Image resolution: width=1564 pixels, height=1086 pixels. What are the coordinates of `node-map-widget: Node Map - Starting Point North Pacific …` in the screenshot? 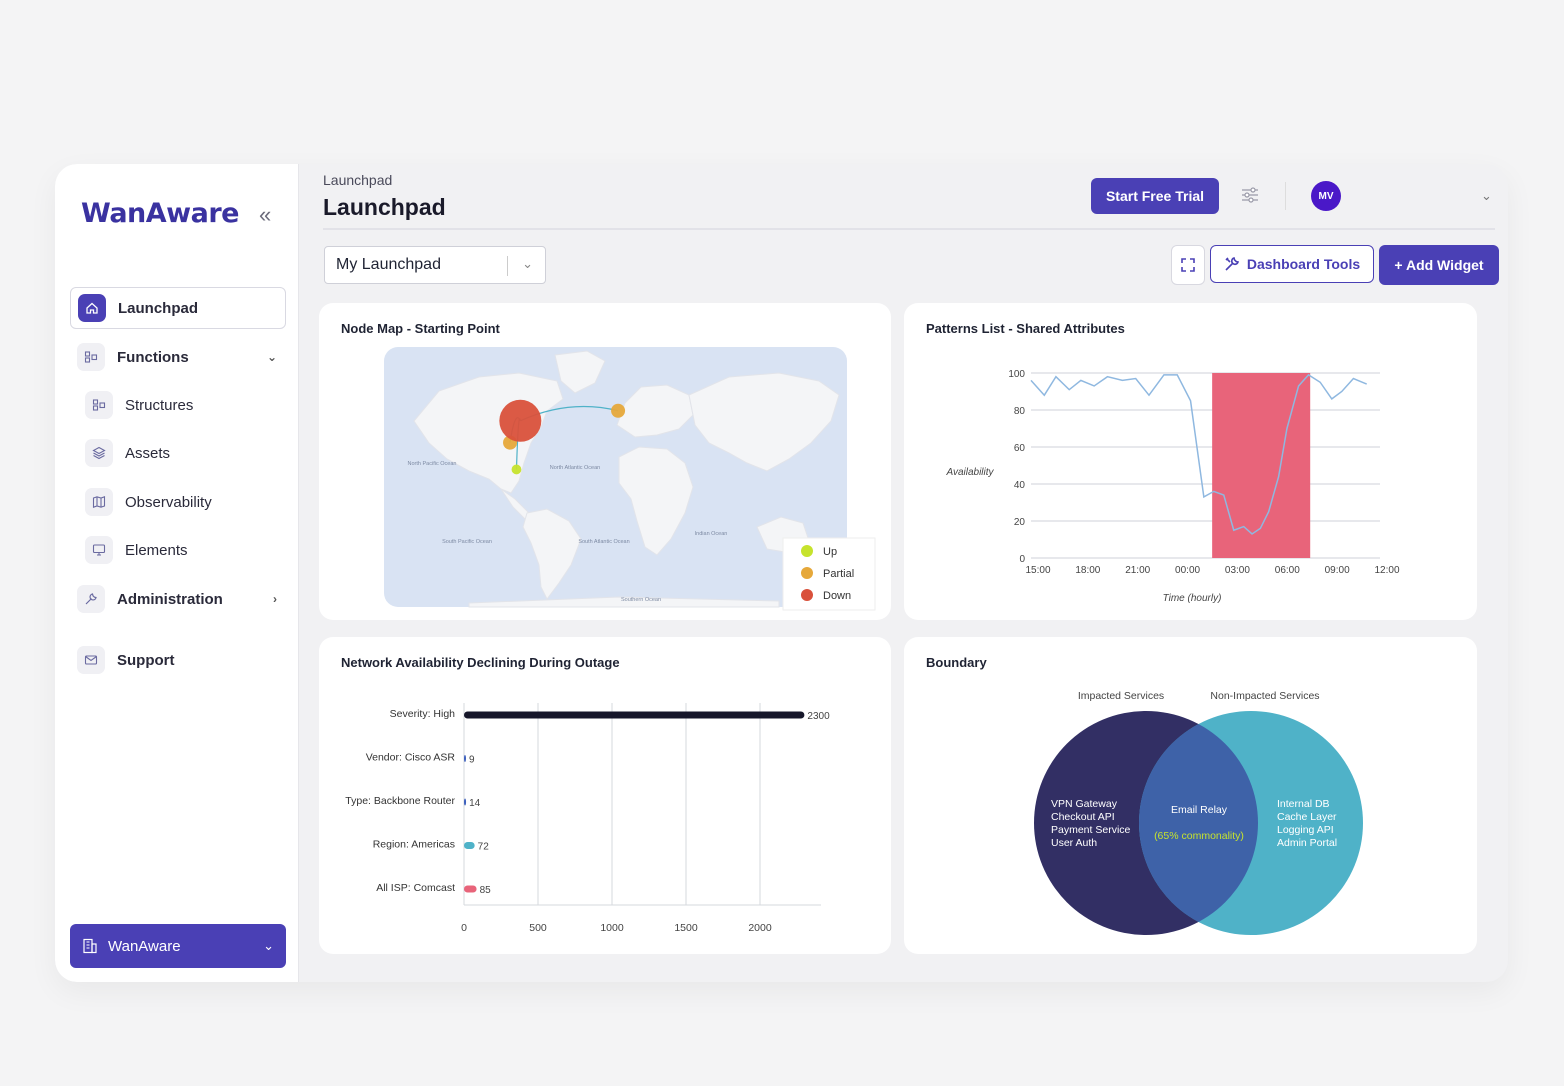 It's located at (605, 461).